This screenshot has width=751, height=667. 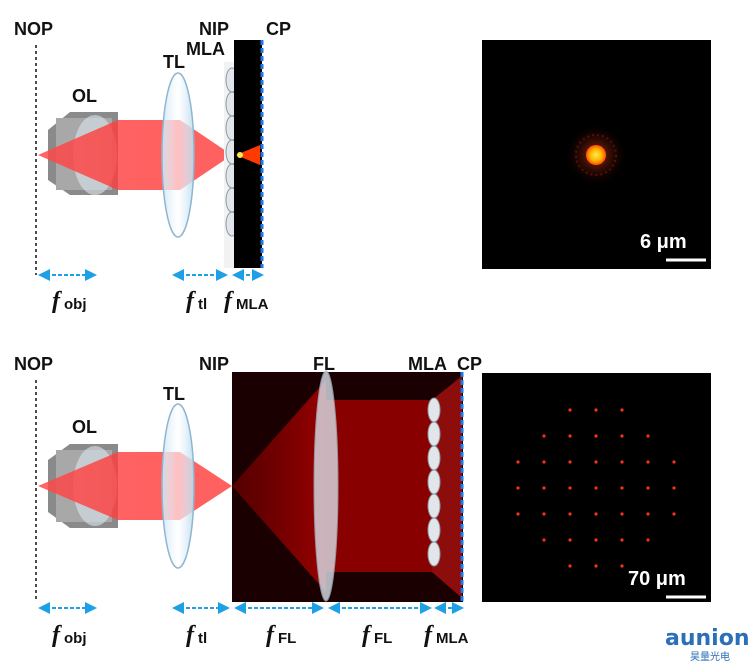 I want to click on bottom-nop-label: NOP, so click(x=33, y=364).